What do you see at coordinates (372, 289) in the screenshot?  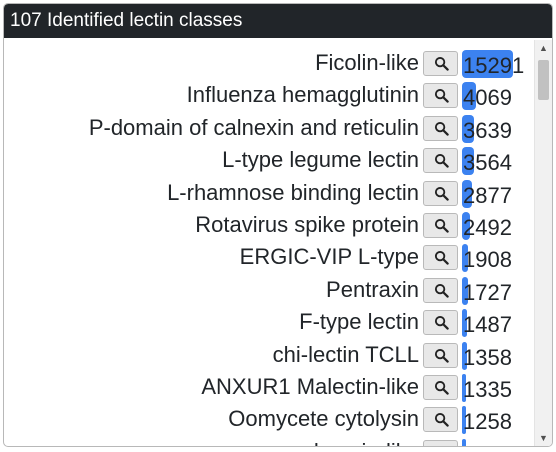 I see `lectin-class-label: Pentraxin` at bounding box center [372, 289].